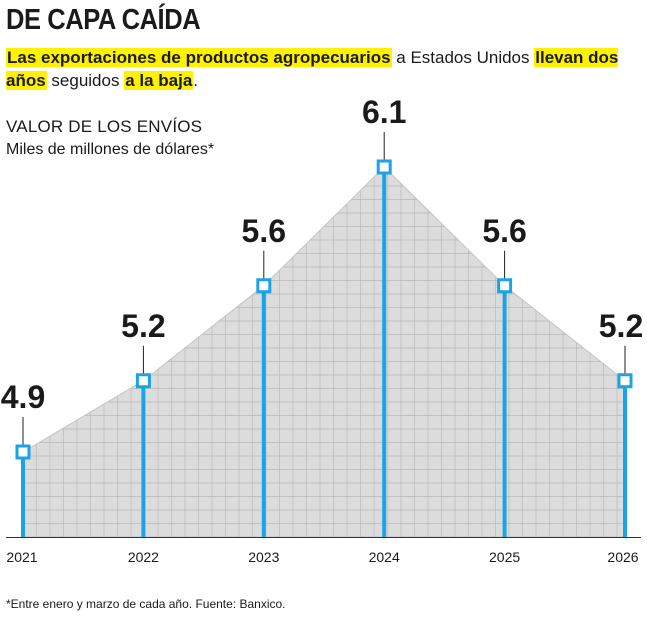  I want to click on value-label: 6.1, so click(384, 112).